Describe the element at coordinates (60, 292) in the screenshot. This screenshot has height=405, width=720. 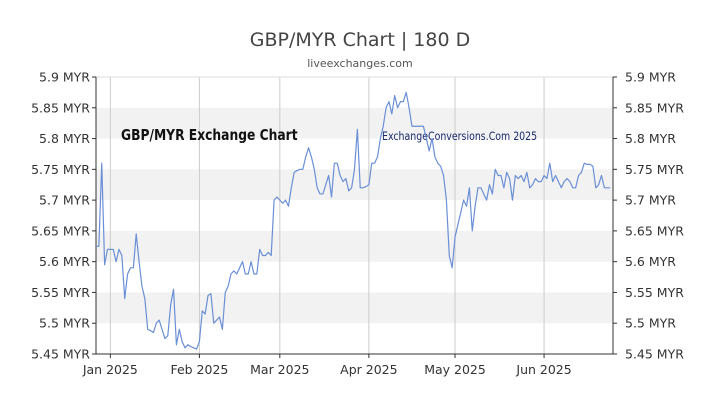
I see `y-tick-label-left: 5.55 MYR` at that location.